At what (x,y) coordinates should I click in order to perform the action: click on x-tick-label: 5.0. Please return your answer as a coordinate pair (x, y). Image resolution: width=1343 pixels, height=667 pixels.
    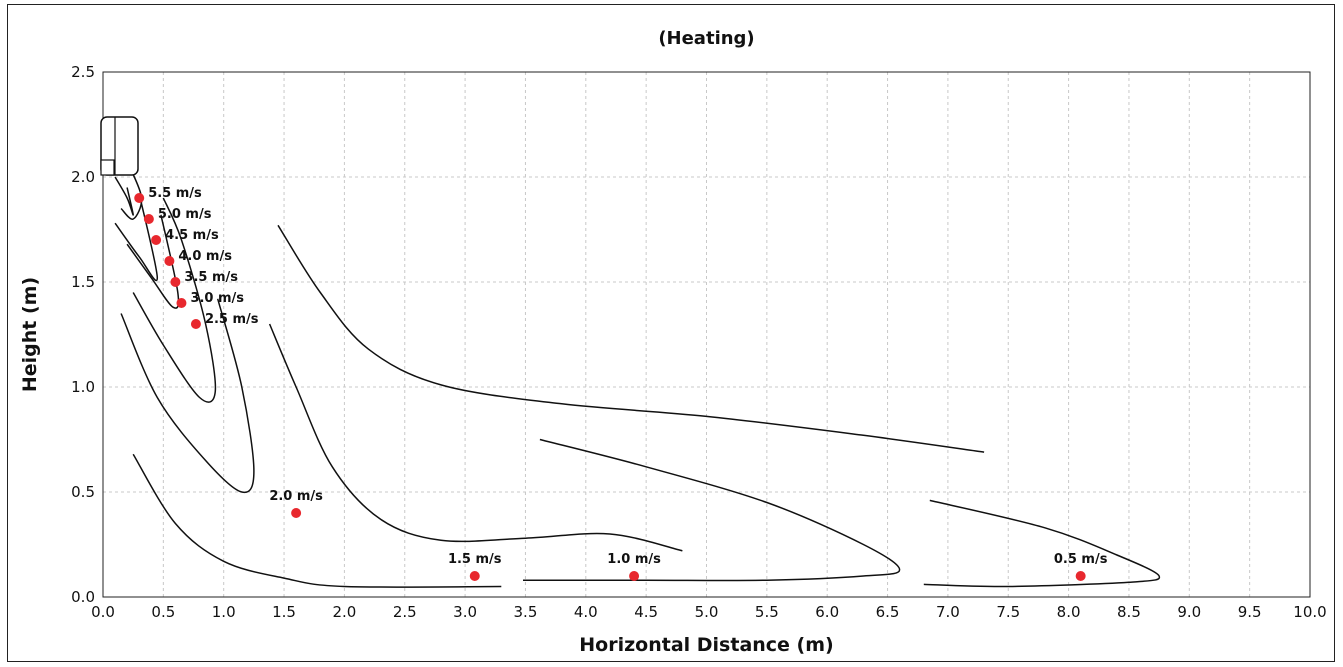
    Looking at the image, I should click on (707, 612).